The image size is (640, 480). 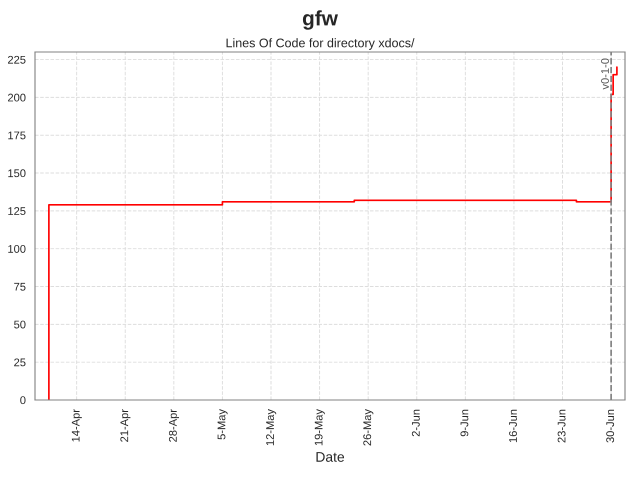 I want to click on x-tick-label: 23-Jun, so click(x=562, y=426).